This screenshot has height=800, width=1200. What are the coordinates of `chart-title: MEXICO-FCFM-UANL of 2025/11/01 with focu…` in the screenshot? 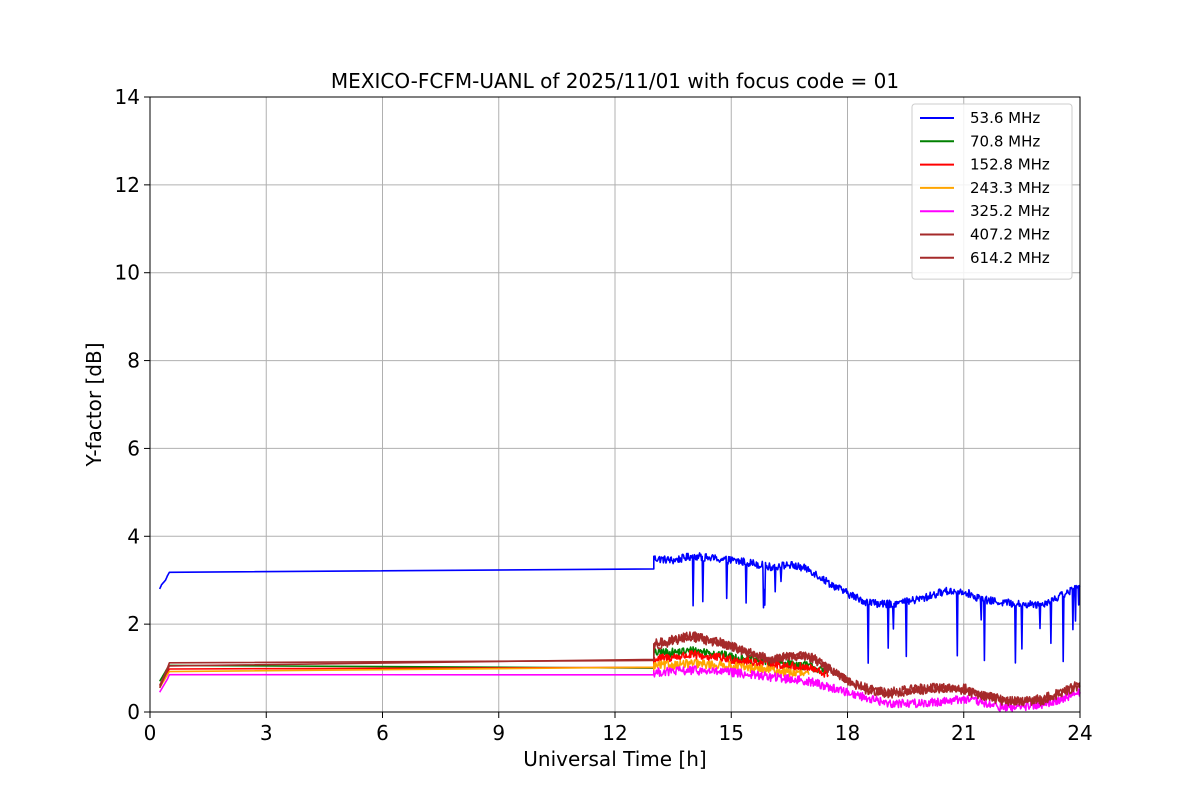 It's located at (615, 81).